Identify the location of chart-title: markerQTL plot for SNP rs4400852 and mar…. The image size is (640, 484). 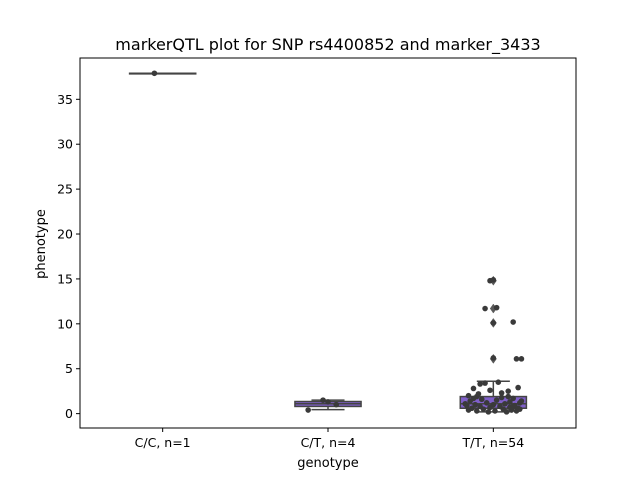
(327, 45).